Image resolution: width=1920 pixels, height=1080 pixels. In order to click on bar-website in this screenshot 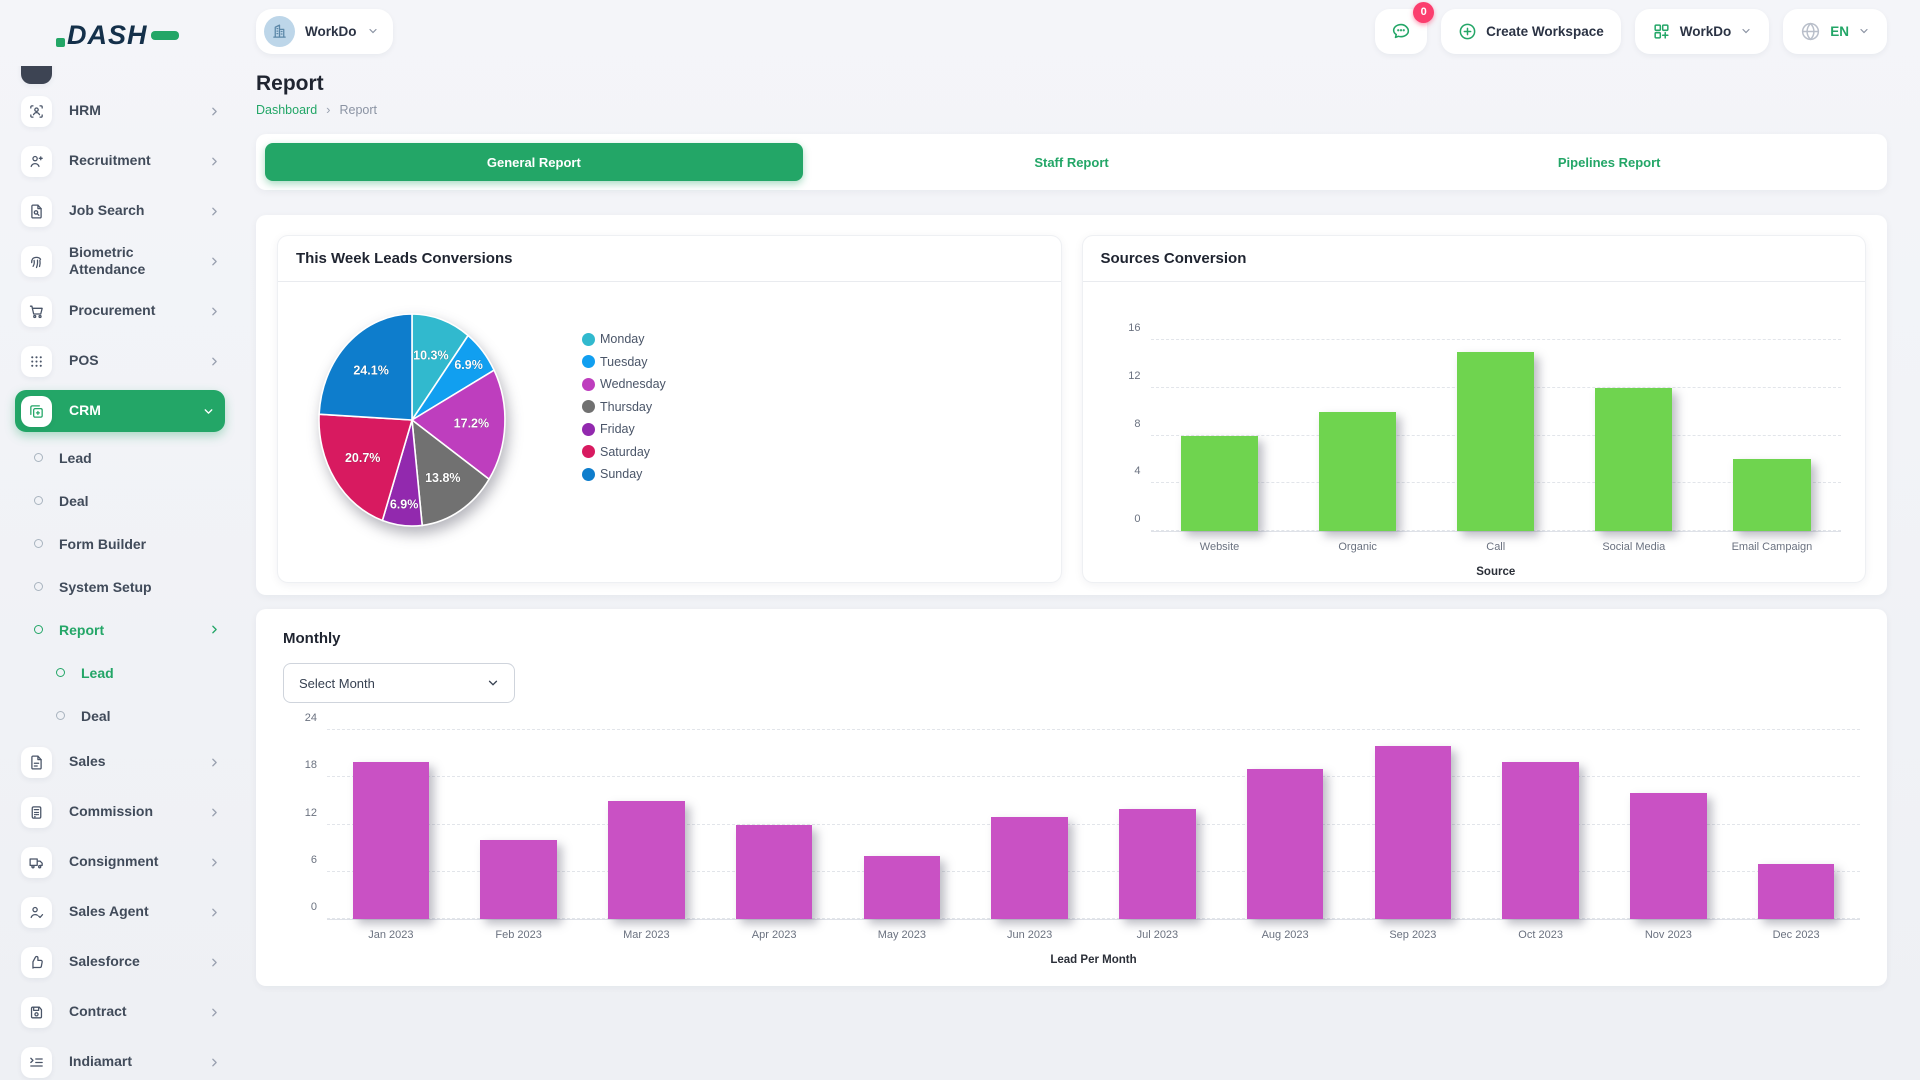, I will do `click(1219, 483)`.